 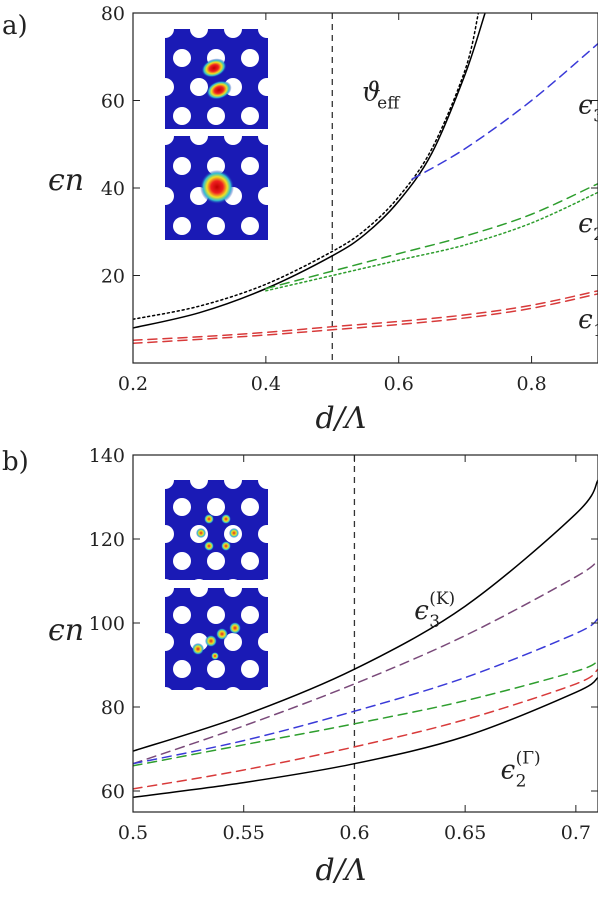 What do you see at coordinates (133, 833) in the screenshot?
I see `x-tick-label: 0.5` at bounding box center [133, 833].